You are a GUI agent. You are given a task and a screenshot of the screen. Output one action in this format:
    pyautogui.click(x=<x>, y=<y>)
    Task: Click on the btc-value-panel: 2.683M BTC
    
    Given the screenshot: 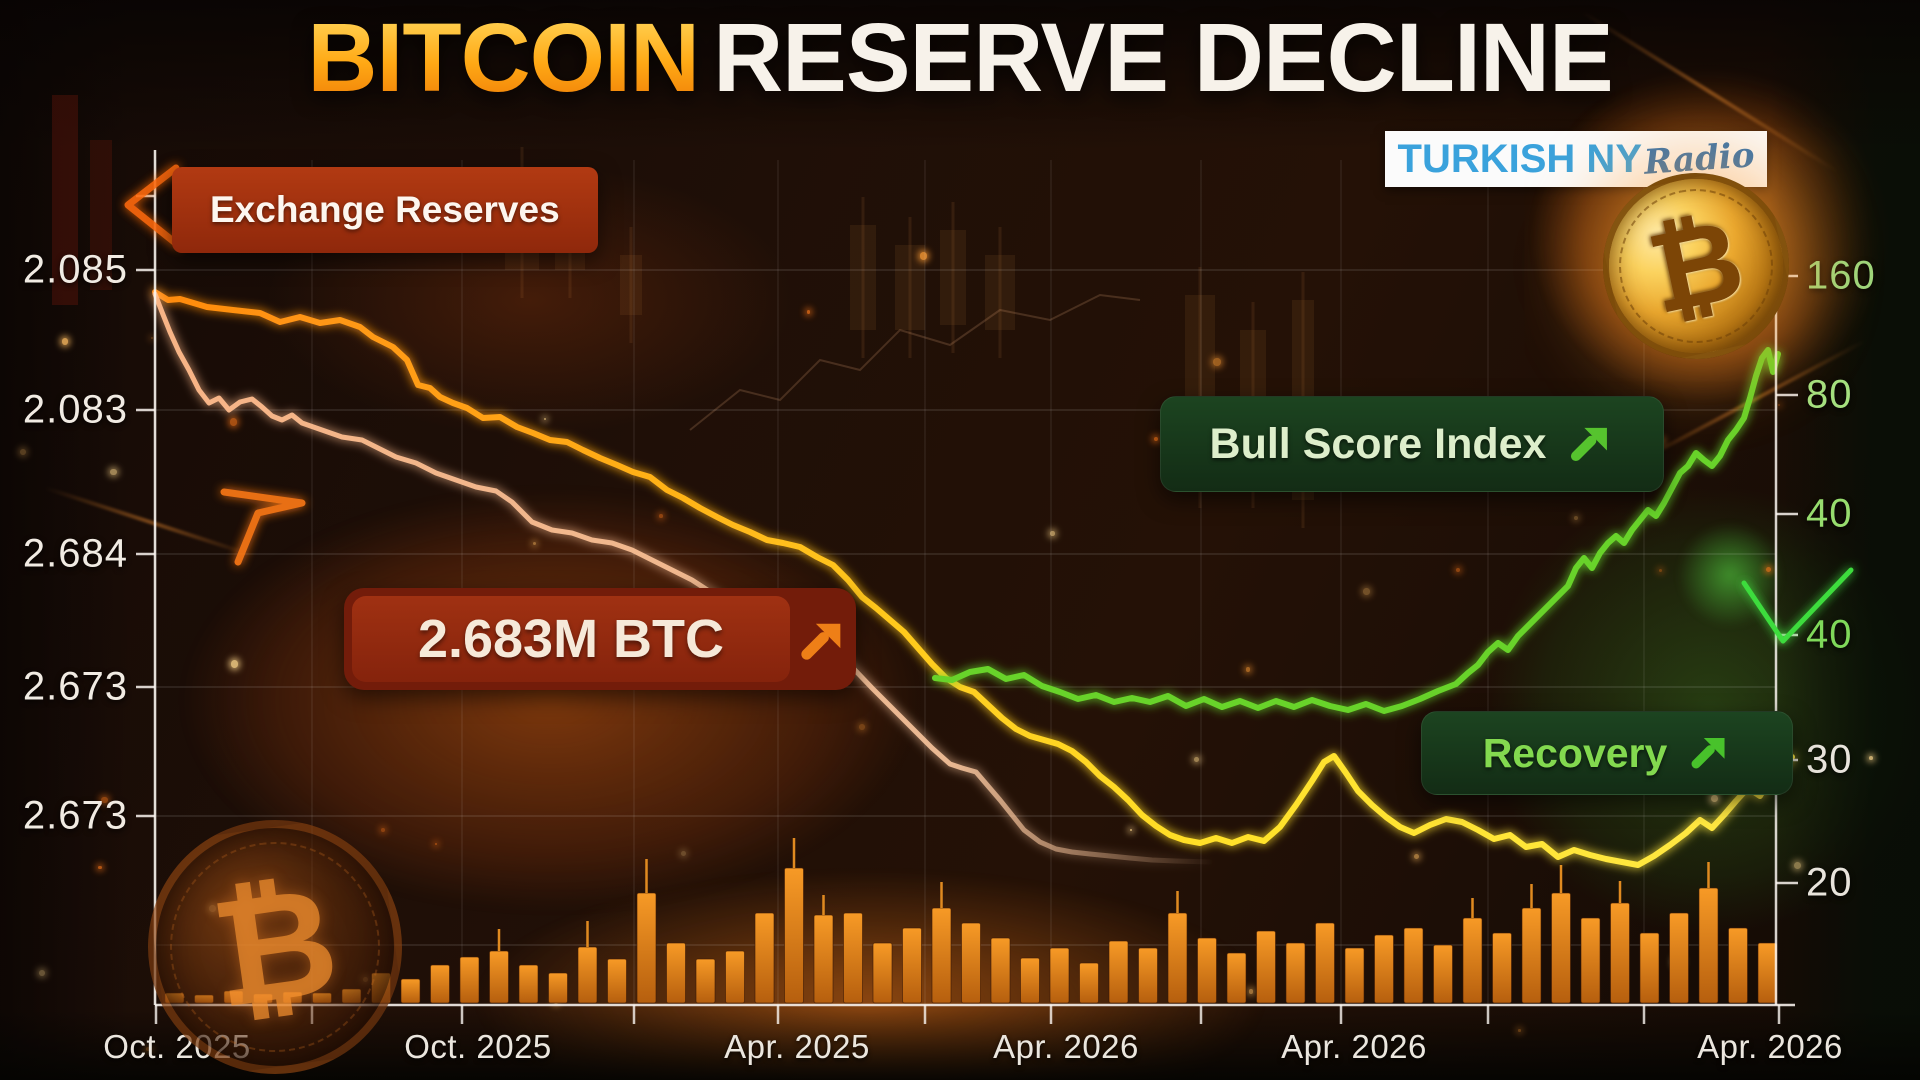 What is the action you would take?
    pyautogui.click(x=571, y=639)
    